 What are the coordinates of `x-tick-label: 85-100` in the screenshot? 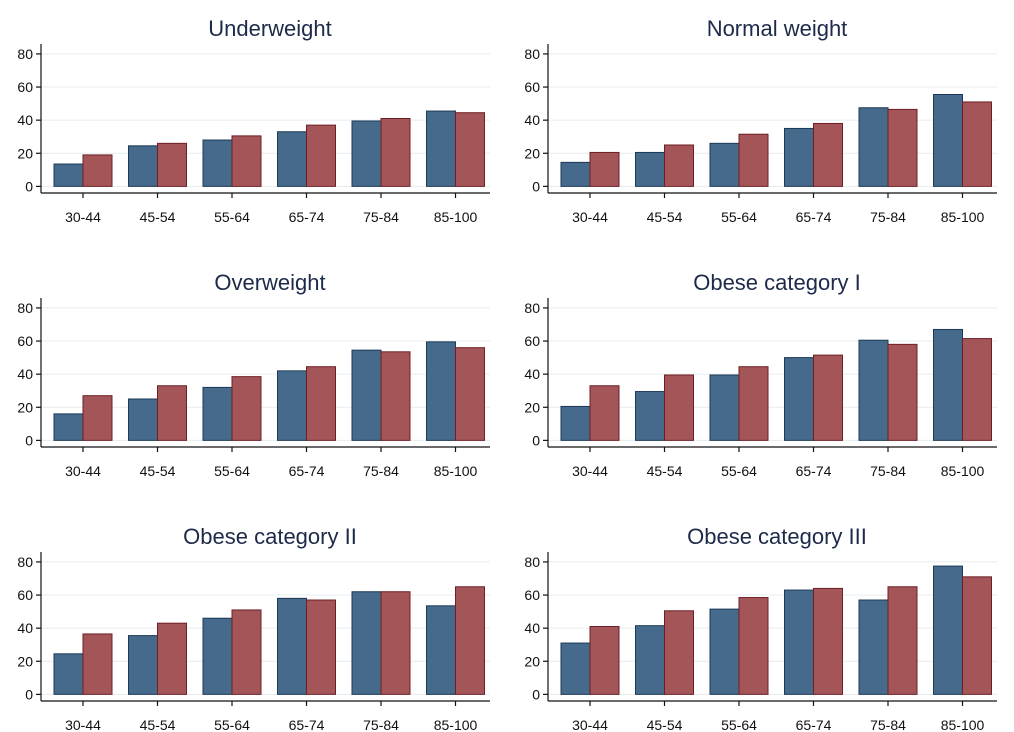 It's located at (456, 217).